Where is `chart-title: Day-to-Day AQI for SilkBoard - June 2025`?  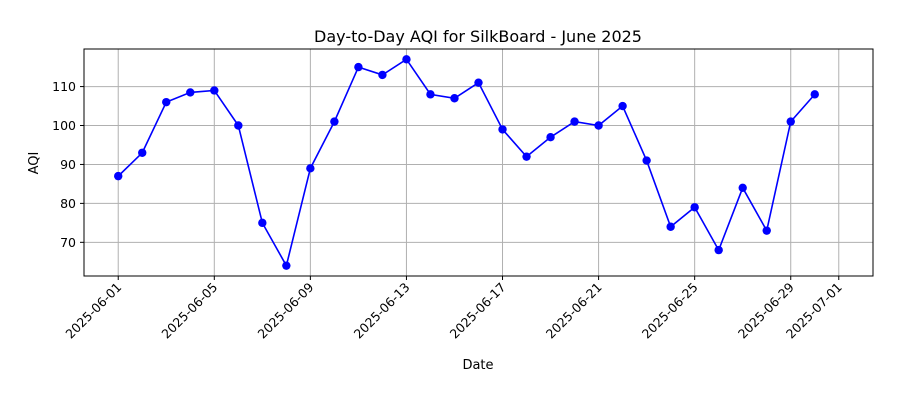 chart-title: Day-to-Day AQI for SilkBoard - June 2025 is located at coordinates (478, 36).